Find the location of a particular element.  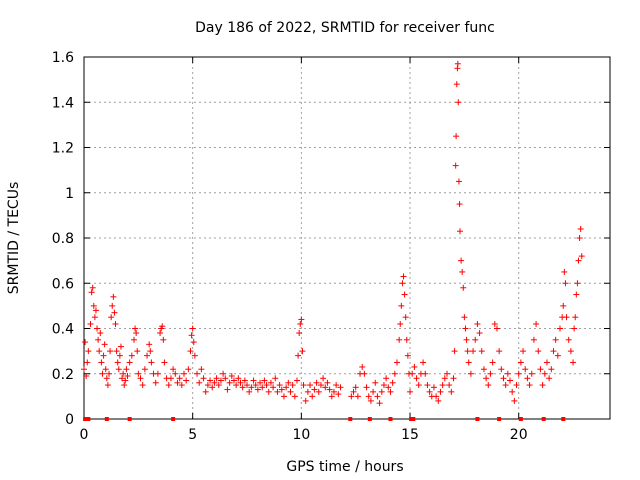

x-tick-label: 0 is located at coordinates (84, 435).